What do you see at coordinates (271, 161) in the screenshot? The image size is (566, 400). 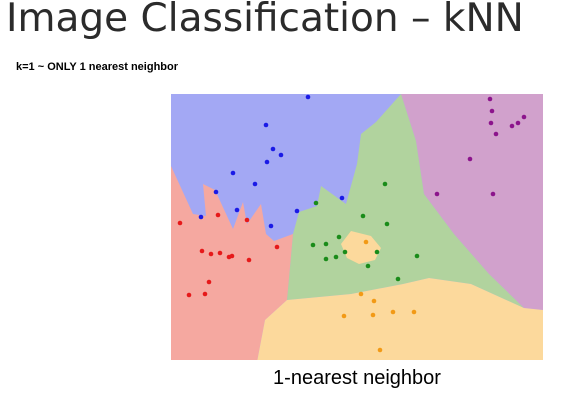 I see `blue-points` at bounding box center [271, 161].